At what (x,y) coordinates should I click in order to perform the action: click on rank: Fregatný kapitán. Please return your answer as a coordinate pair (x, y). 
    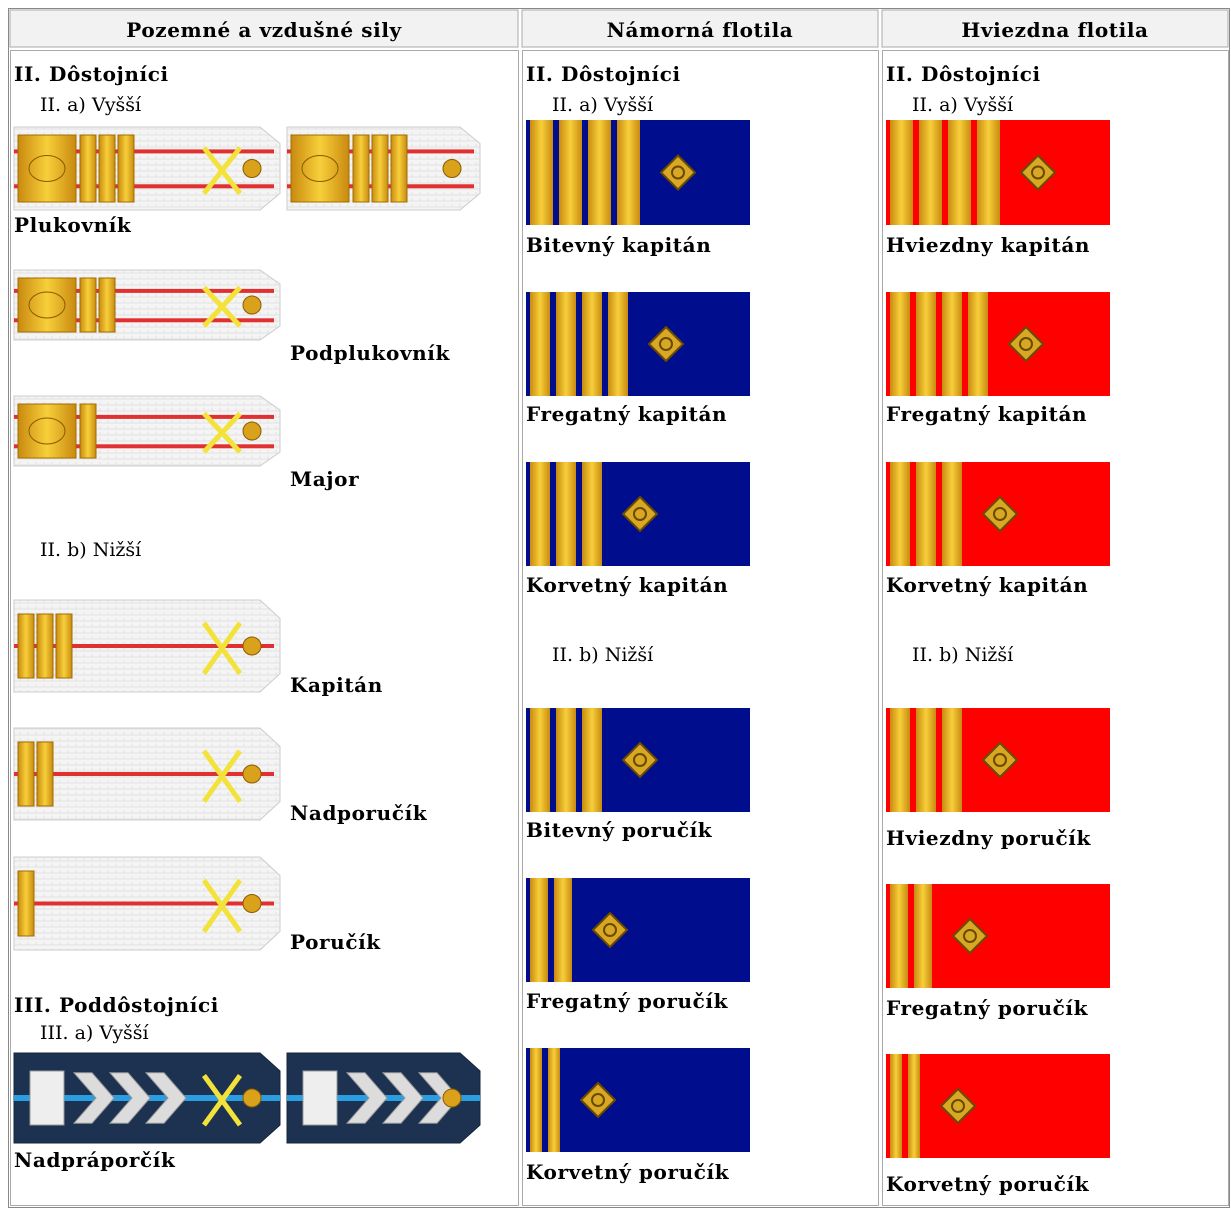
    Looking at the image, I should click on (987, 414).